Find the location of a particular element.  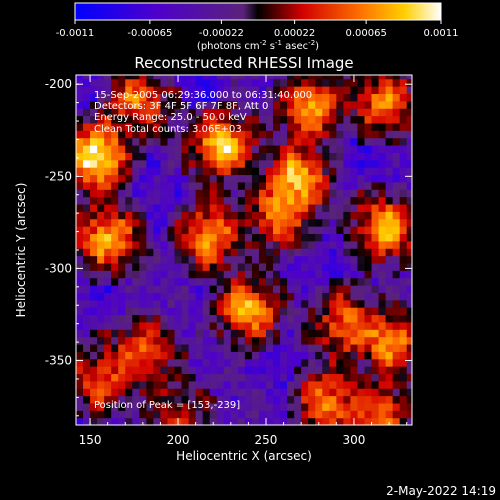

x-tick-label: 250 is located at coordinates (266, 440).